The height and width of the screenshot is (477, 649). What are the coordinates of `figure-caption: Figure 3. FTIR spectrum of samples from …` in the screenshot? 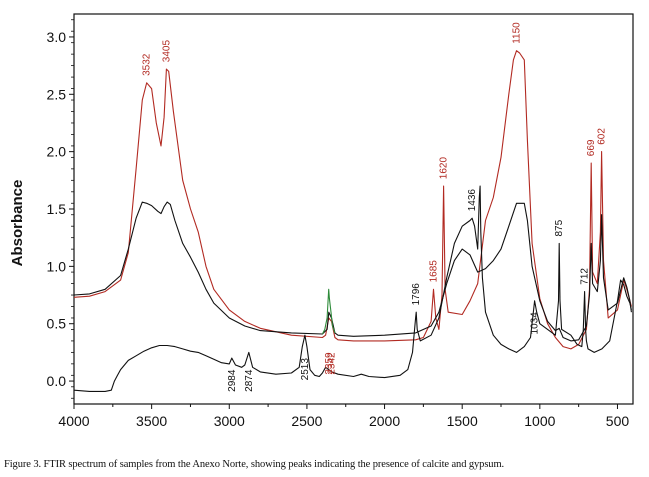 It's located at (254, 464).